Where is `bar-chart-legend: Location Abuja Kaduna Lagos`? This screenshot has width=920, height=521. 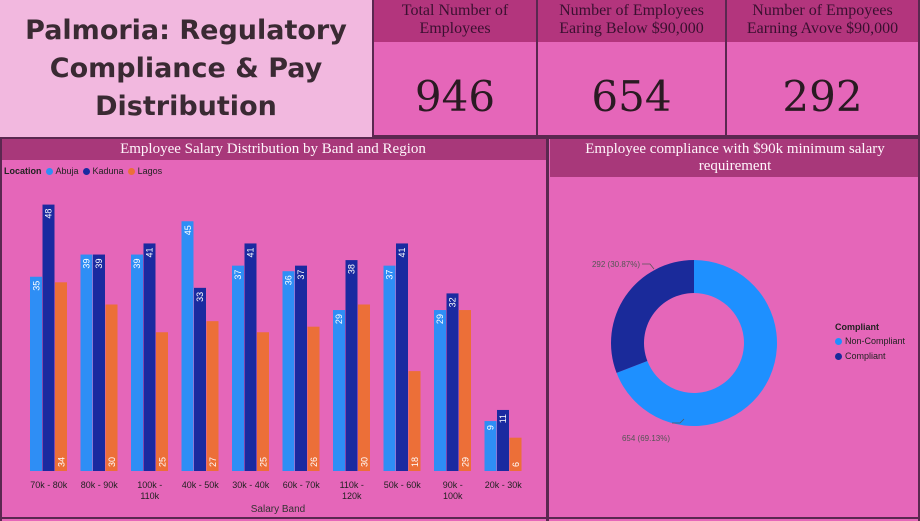
bar-chart-legend: Location Abuja Kaduna Lagos is located at coordinates (83, 171).